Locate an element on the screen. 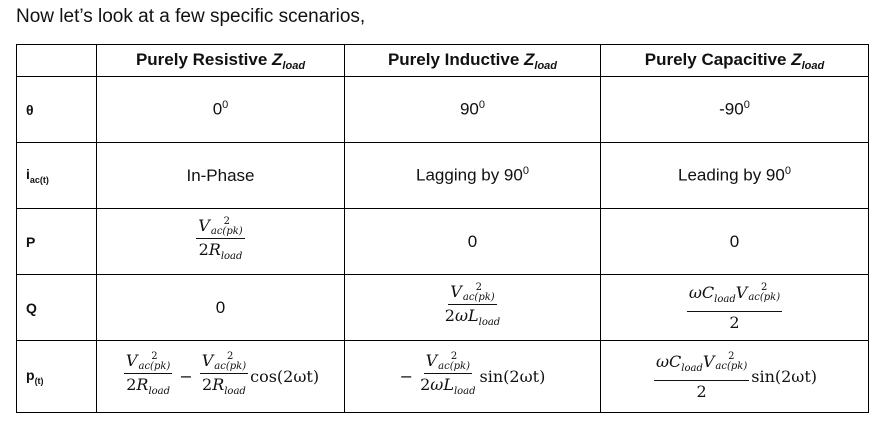 This screenshot has height=443, width=885. pt-label-text: p is located at coordinates (30, 375).